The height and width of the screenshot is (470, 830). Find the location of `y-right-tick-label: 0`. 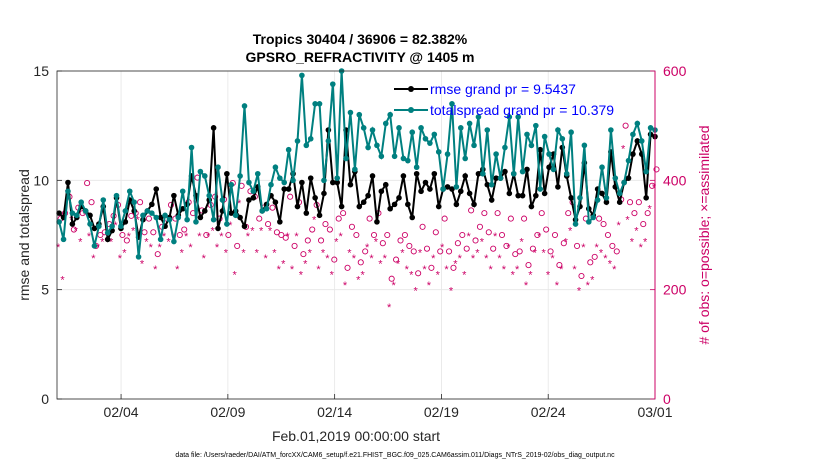

y-right-tick-label: 0 is located at coordinates (667, 399).